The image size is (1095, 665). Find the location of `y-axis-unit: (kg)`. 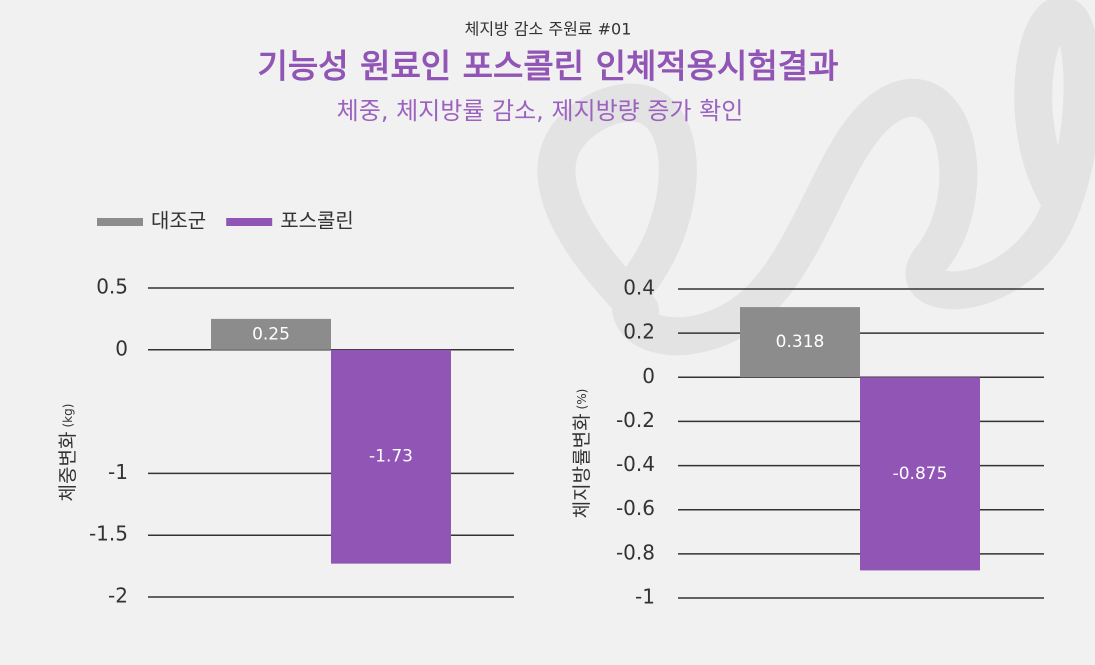

y-axis-unit: (kg) is located at coordinates (68, 416).